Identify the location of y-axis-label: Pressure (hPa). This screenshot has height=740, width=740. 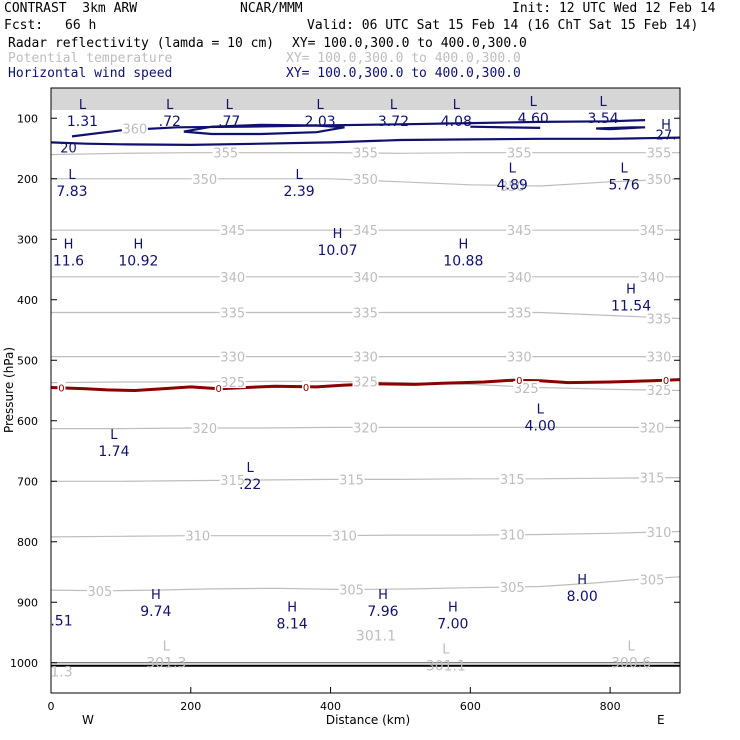
(9, 390).